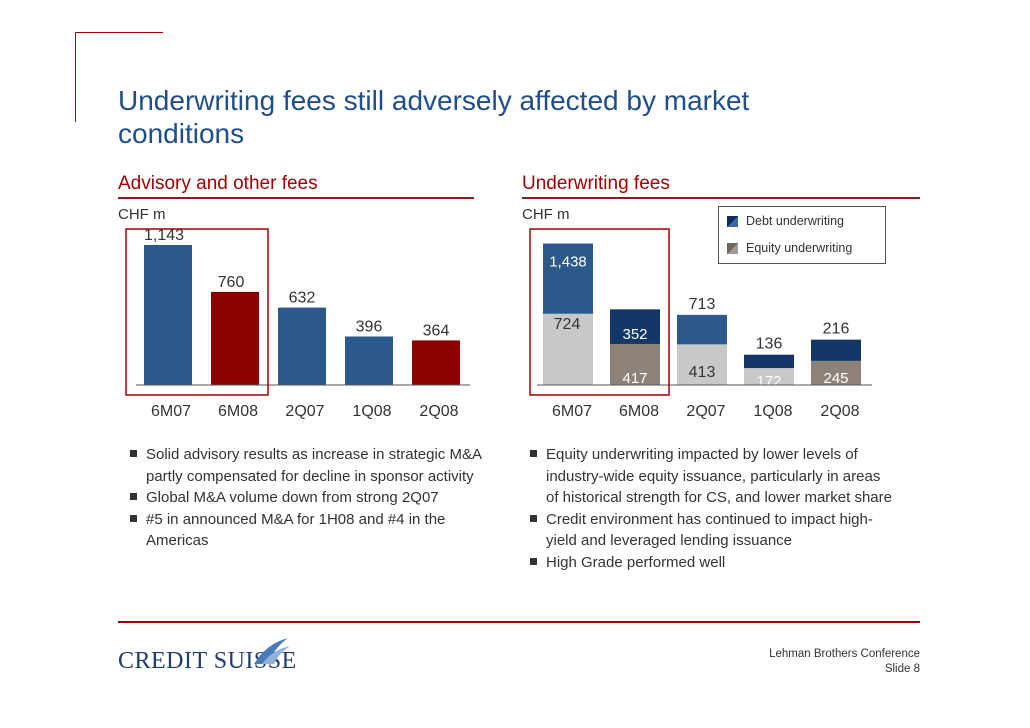 Image resolution: width=1030 pixels, height=728 pixels. What do you see at coordinates (218, 183) in the screenshot?
I see `left-section-heading: Advisory and other fees` at bounding box center [218, 183].